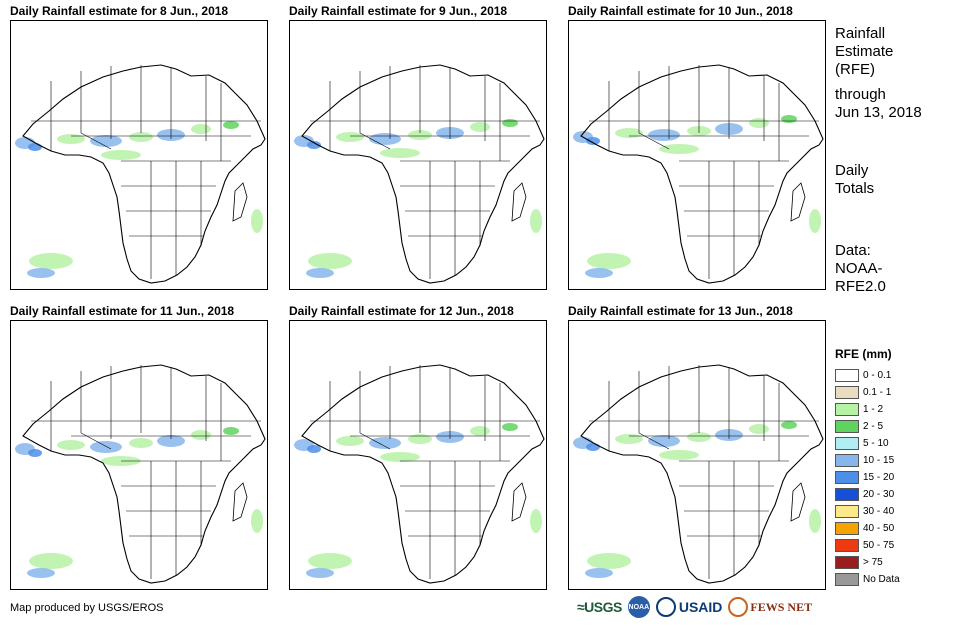  I want to click on legend-item: 40 - 50, so click(867, 528).